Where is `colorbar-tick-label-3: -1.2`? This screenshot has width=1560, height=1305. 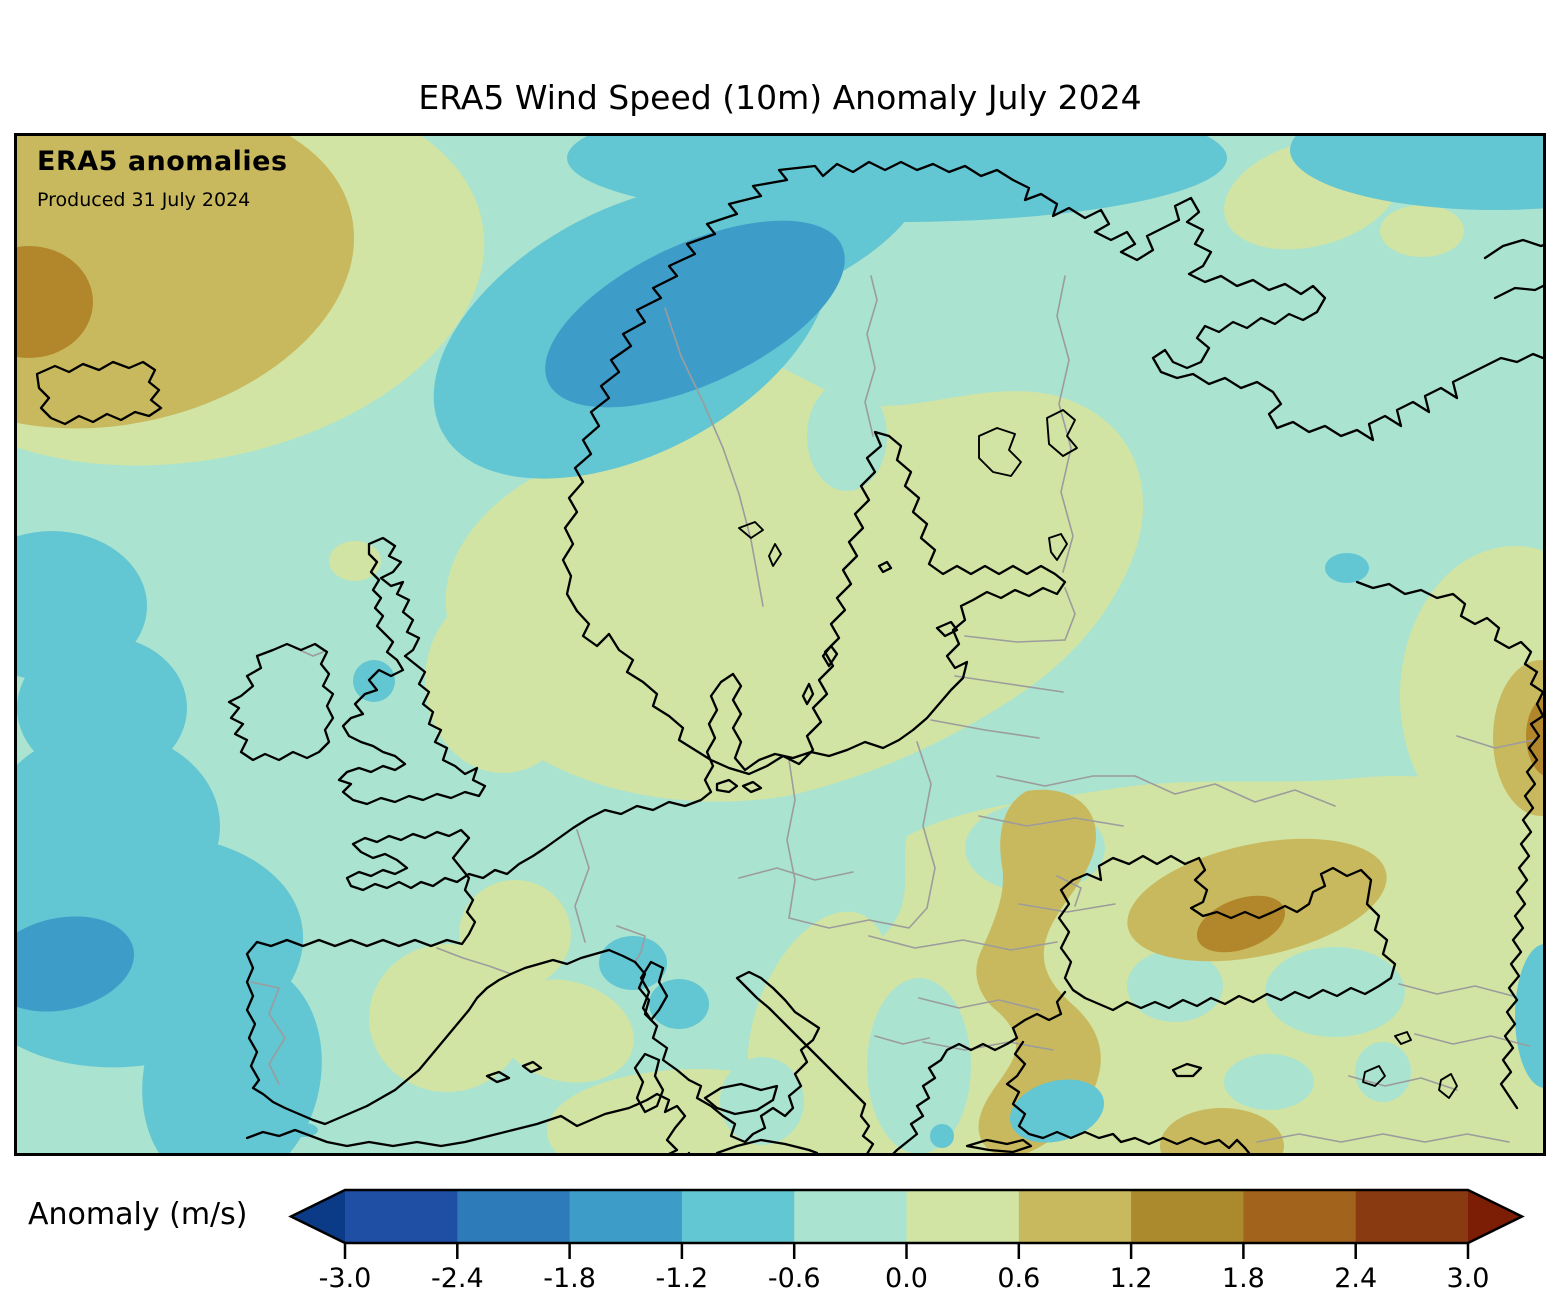
colorbar-tick-label-3: -1.2 is located at coordinates (682, 1278).